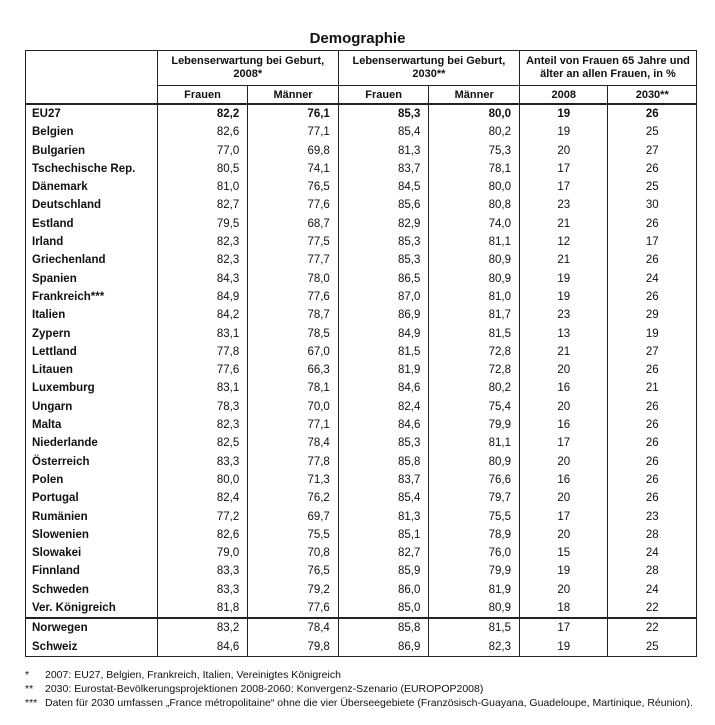 This screenshot has height=725, width=715. What do you see at coordinates (563, 333) in the screenshot?
I see `value-cell: 13` at bounding box center [563, 333].